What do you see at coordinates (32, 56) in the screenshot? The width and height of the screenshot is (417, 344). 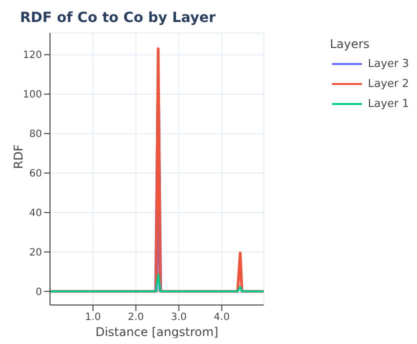 I see `y-tick-label: 120` at bounding box center [32, 56].